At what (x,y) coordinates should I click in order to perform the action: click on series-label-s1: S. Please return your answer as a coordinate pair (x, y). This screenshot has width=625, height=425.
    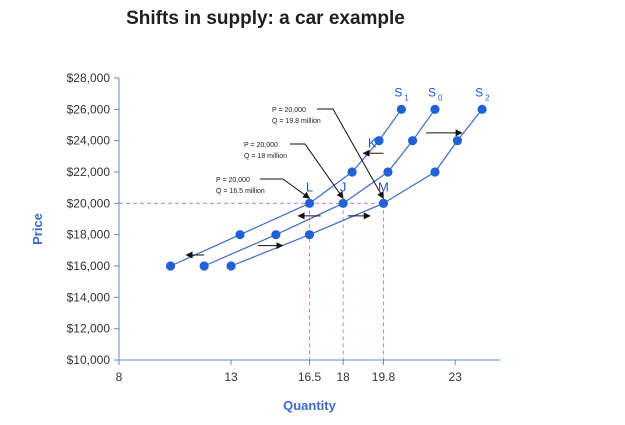
    Looking at the image, I should click on (398, 92).